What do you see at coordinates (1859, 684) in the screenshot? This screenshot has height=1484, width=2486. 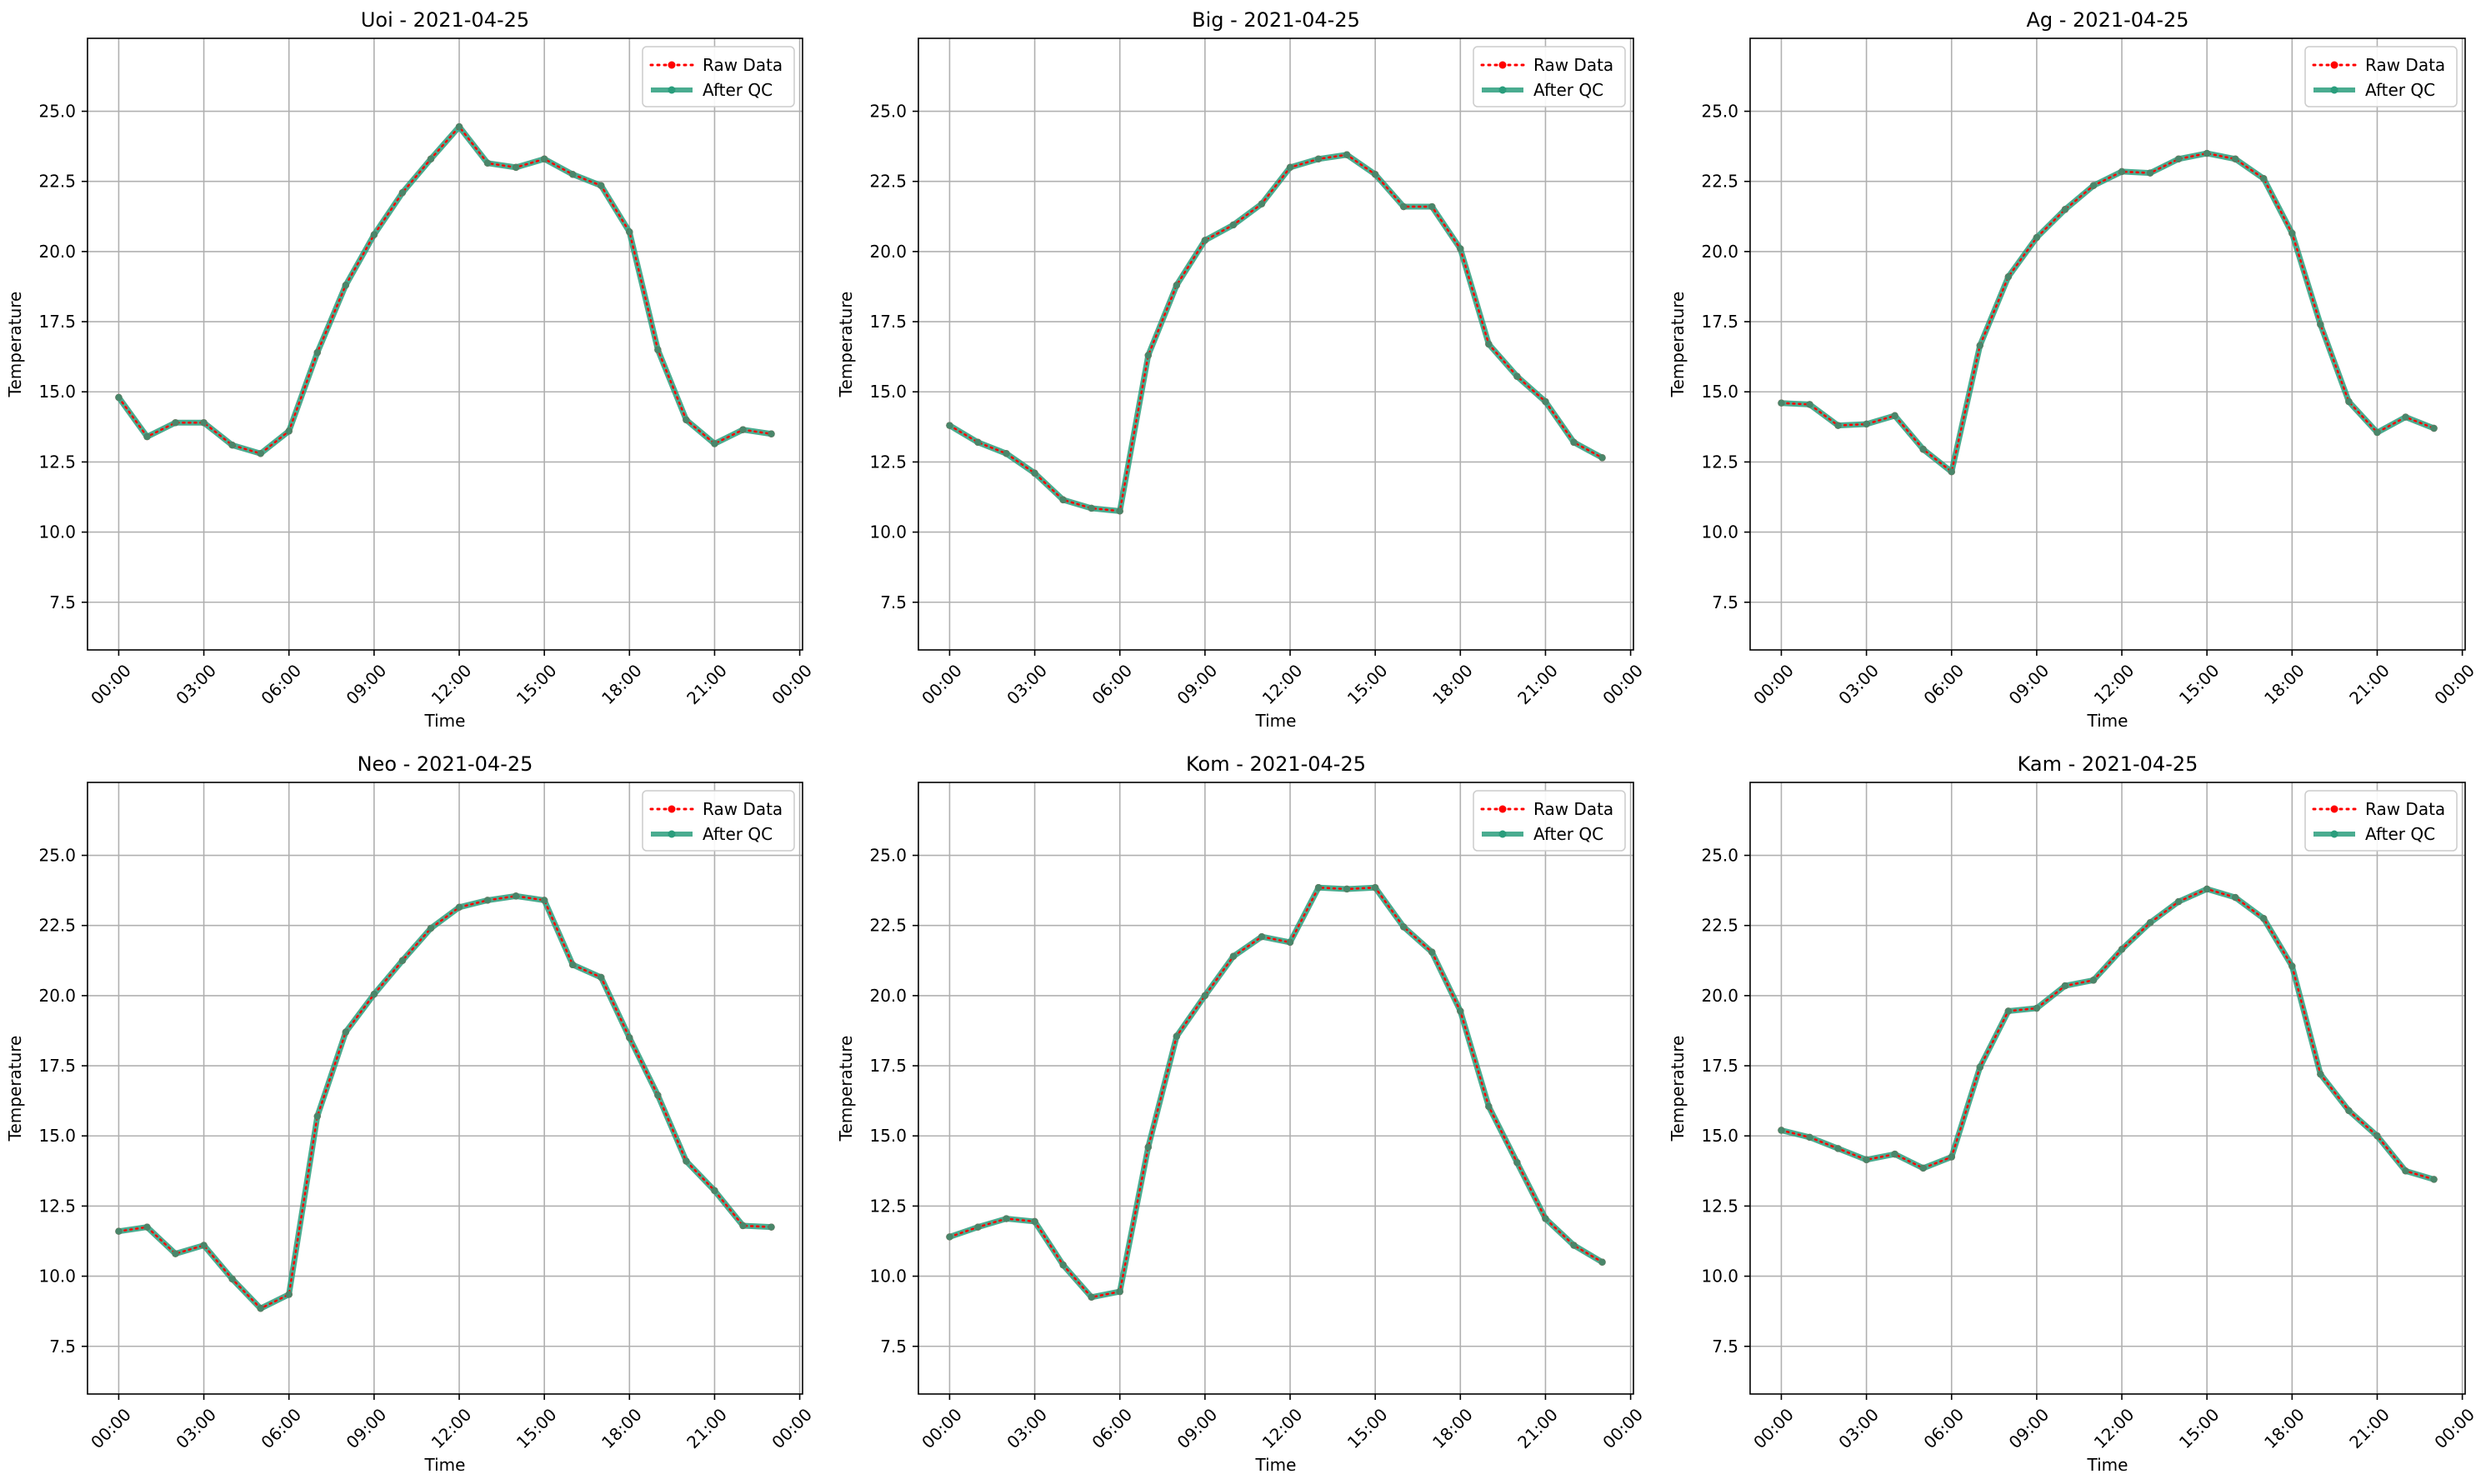 I see `x-tick-label: 03:00` at bounding box center [1859, 684].